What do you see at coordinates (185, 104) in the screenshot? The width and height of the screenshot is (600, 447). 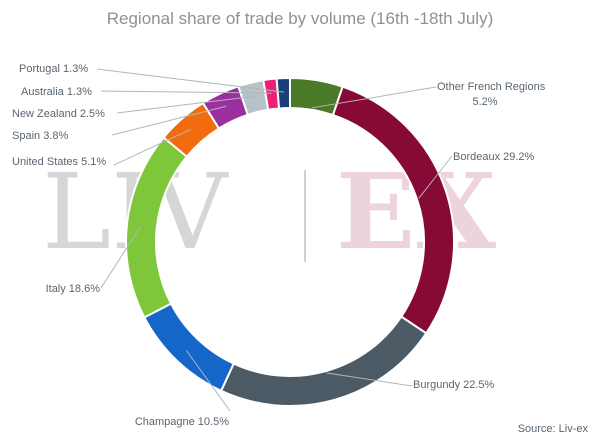 I see `leader-new-zealand` at bounding box center [185, 104].